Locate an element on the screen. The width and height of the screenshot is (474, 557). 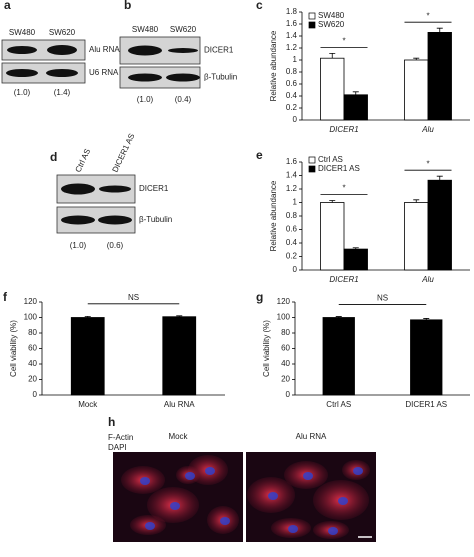
column-label: Alu RNA is located at coordinates (311, 436).